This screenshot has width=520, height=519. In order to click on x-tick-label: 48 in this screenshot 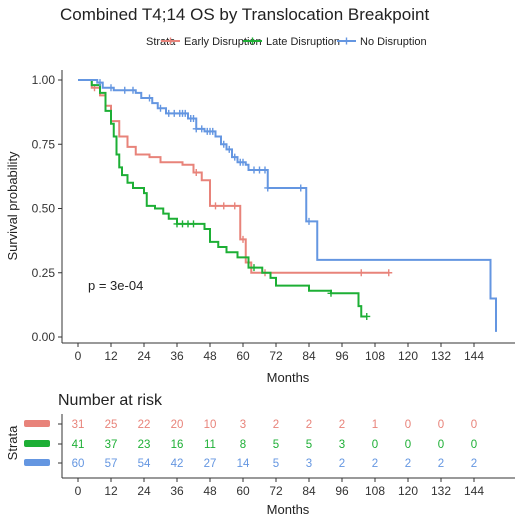, I will do `click(210, 356)`.